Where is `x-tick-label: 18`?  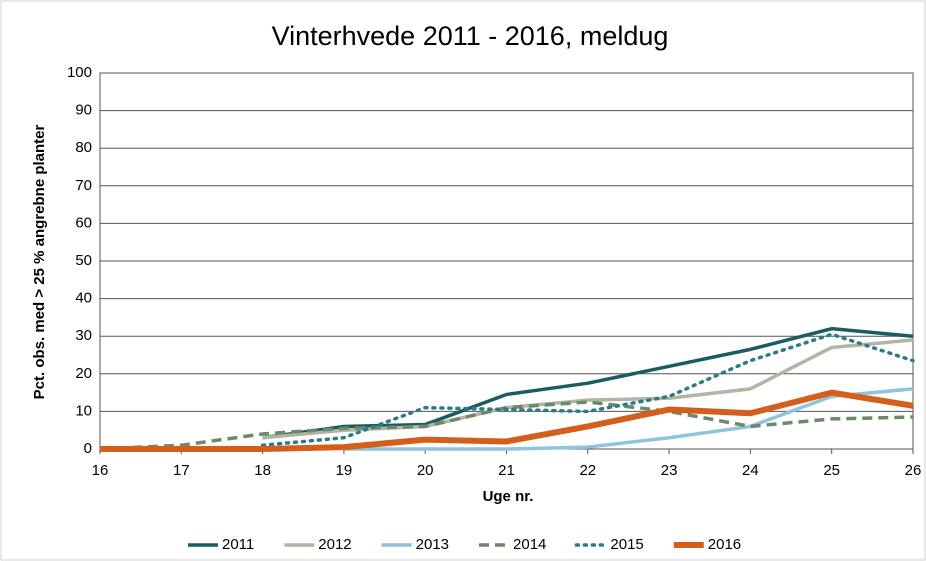 x-tick-label: 18 is located at coordinates (262, 470).